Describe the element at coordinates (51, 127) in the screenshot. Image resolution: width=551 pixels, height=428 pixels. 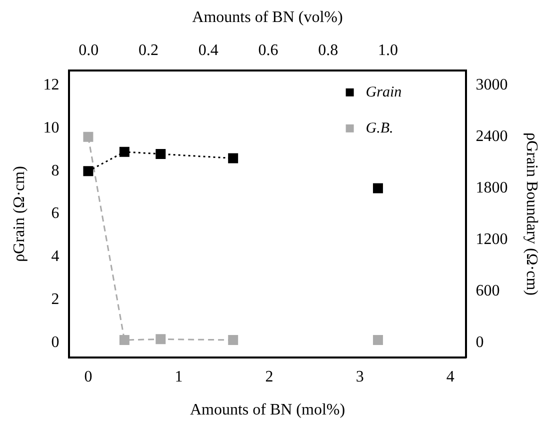
I see `y-tick-label: 10` at that location.